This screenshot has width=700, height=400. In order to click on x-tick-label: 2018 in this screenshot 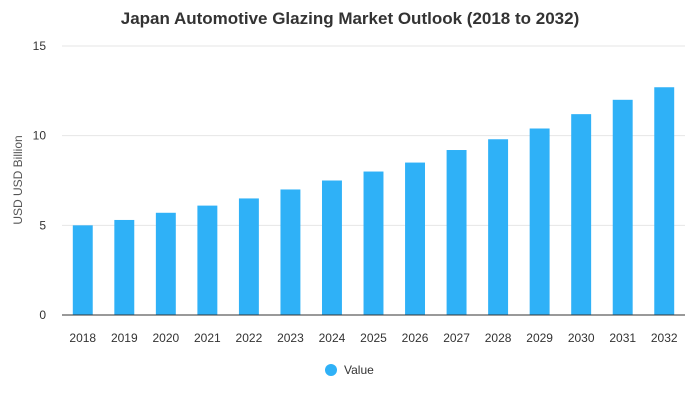, I will do `click(82, 338)`.